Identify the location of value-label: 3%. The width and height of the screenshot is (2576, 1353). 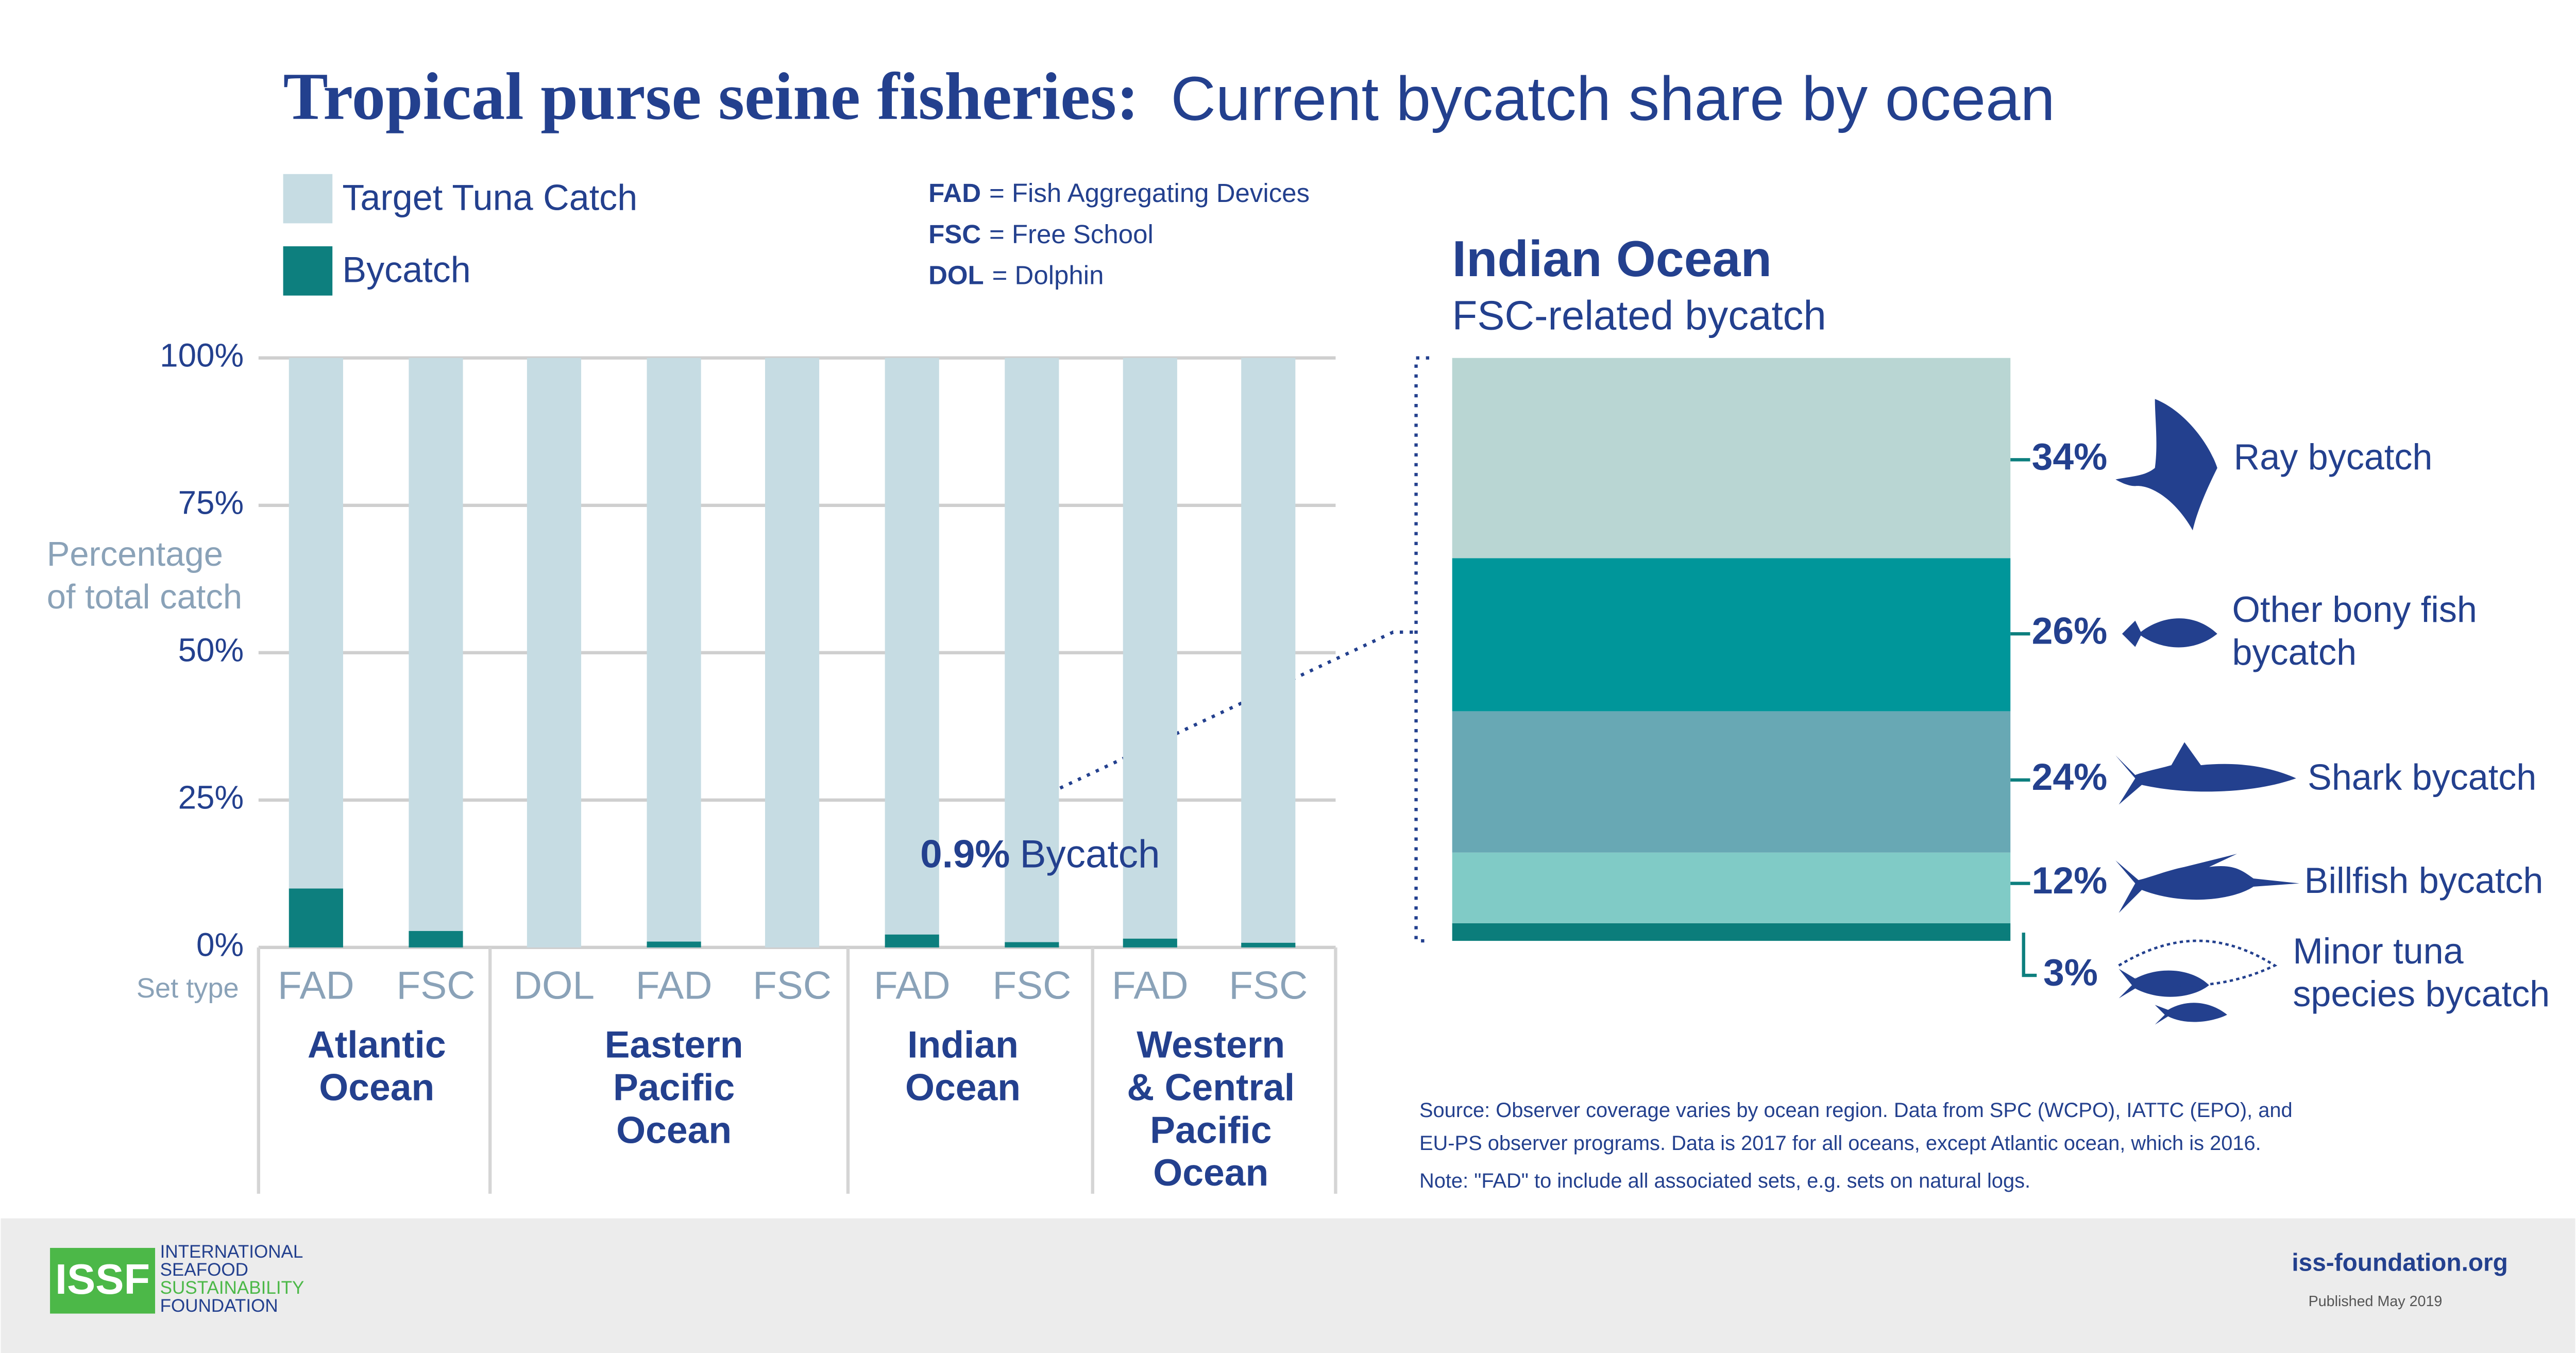
(2070, 972).